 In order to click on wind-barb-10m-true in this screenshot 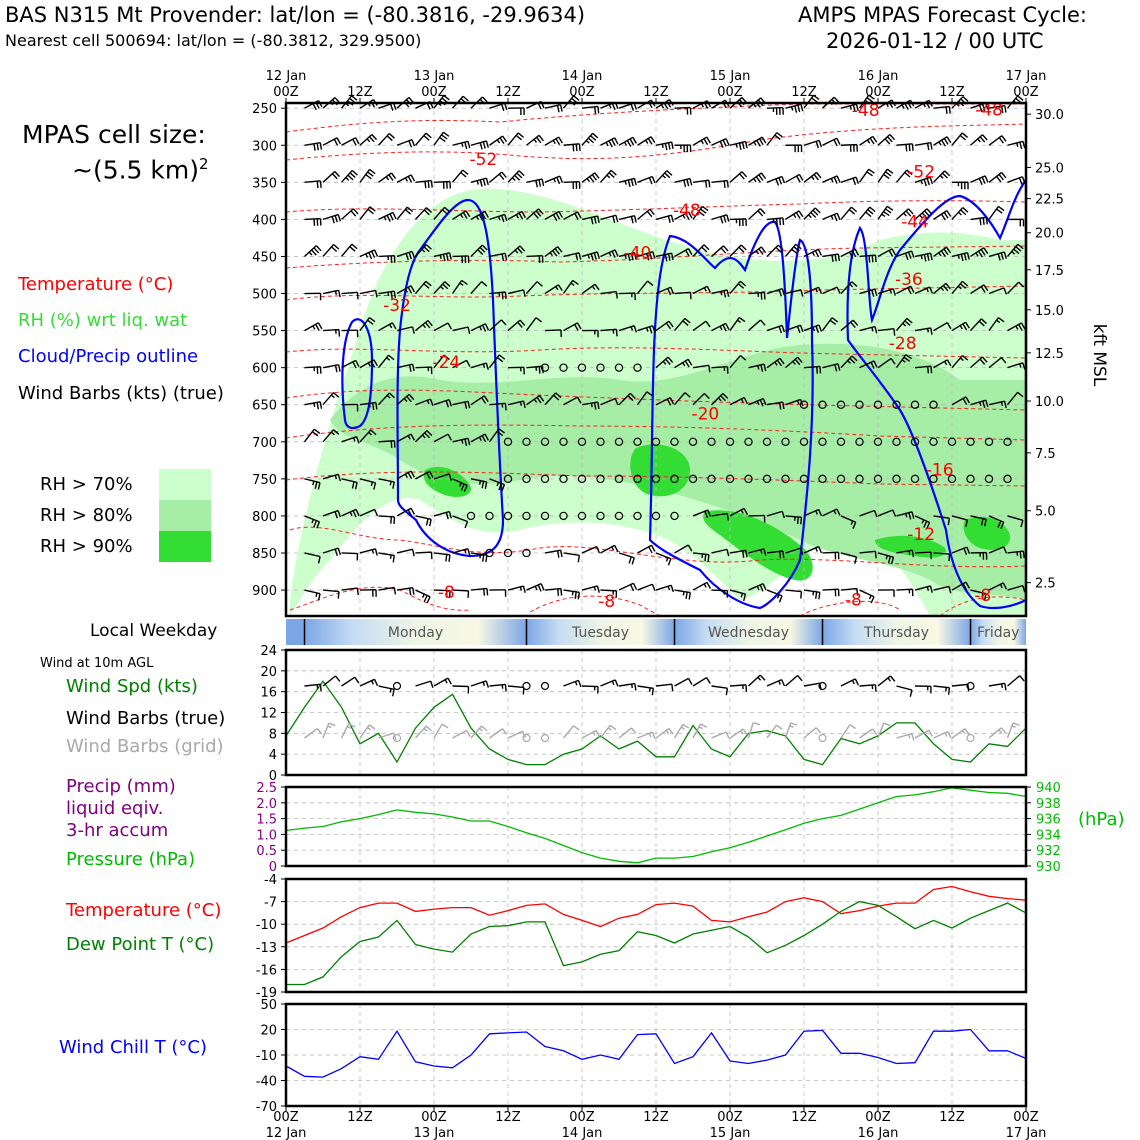, I will do `click(663, 685)`.